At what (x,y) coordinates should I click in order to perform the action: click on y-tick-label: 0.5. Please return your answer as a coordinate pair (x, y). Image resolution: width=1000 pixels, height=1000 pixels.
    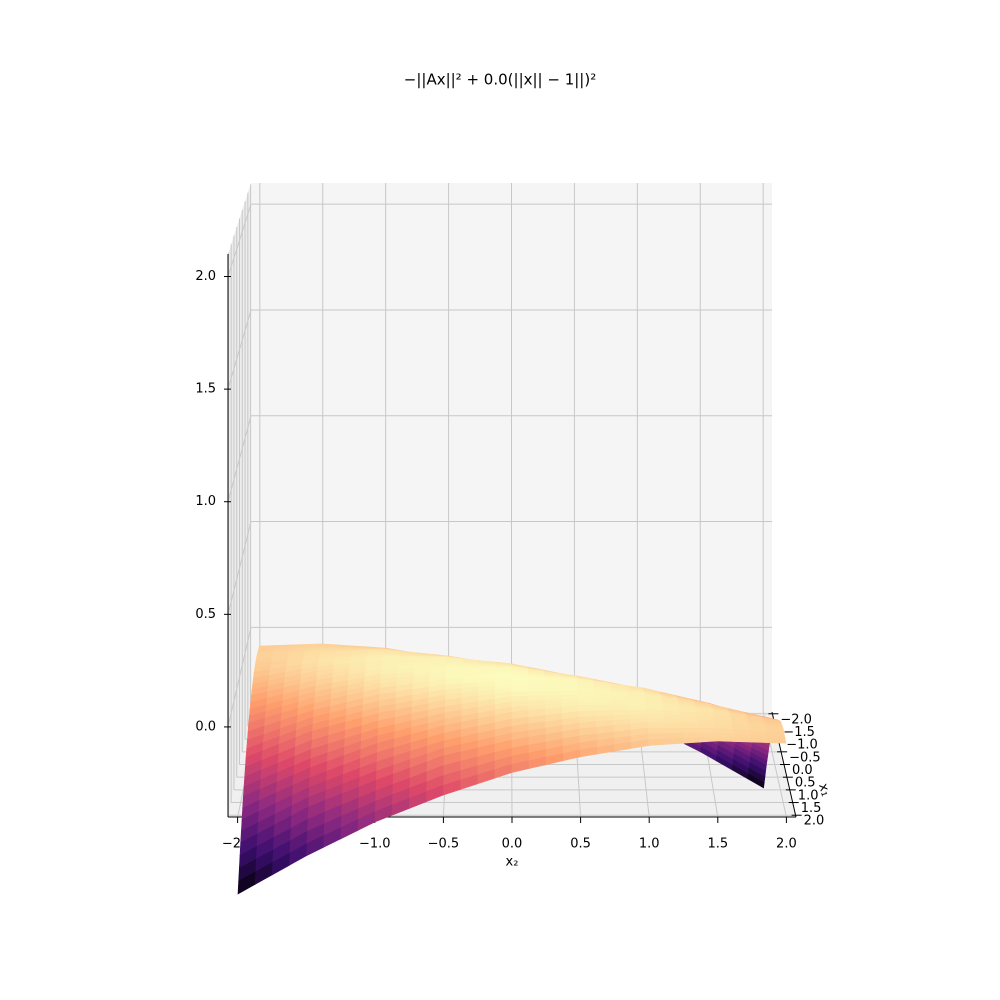
    Looking at the image, I should click on (805, 783).